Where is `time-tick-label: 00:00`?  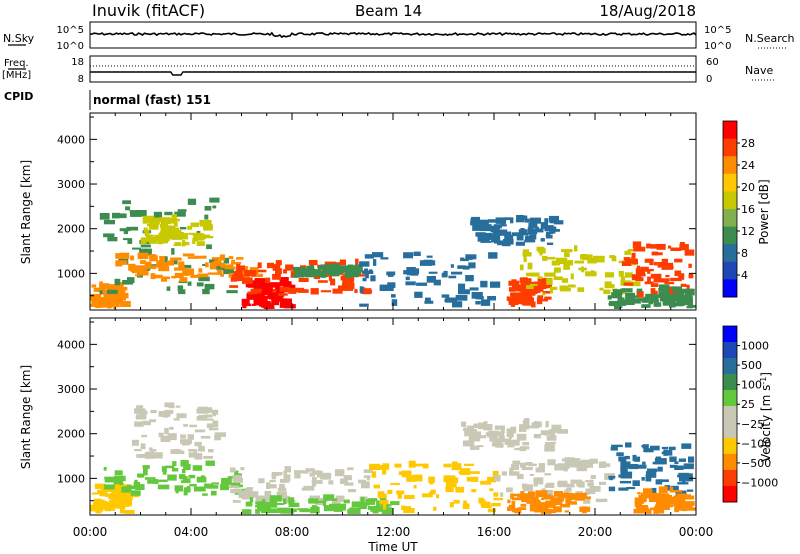
time-tick-label: 00:00 is located at coordinates (696, 532).